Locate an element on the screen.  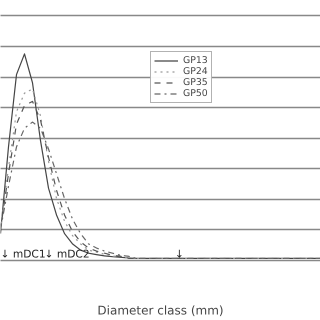
annotation: ↓ is located at coordinates (179, 253).